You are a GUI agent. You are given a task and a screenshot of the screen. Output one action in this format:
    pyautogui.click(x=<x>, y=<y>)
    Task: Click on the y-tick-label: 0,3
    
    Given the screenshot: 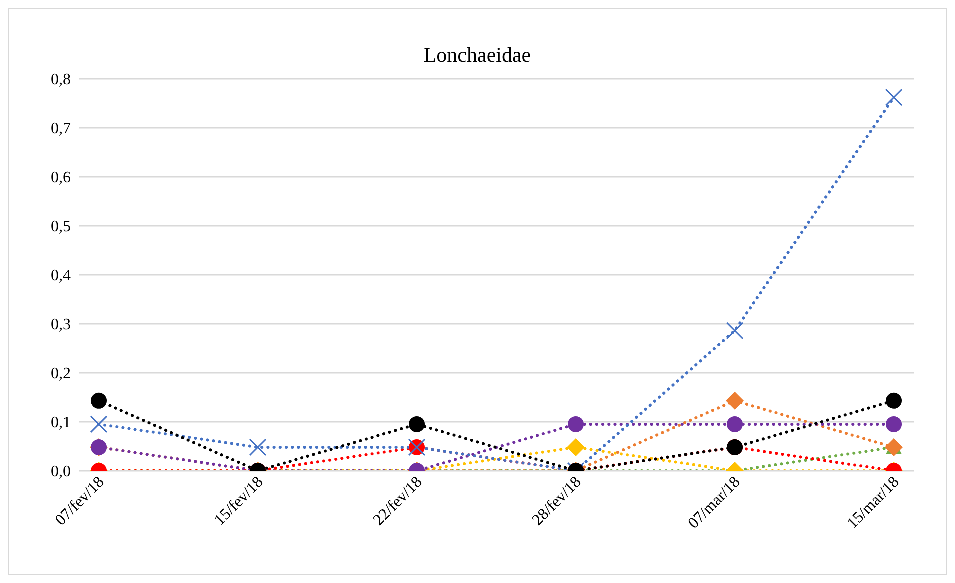 What is the action you would take?
    pyautogui.click(x=61, y=325)
    